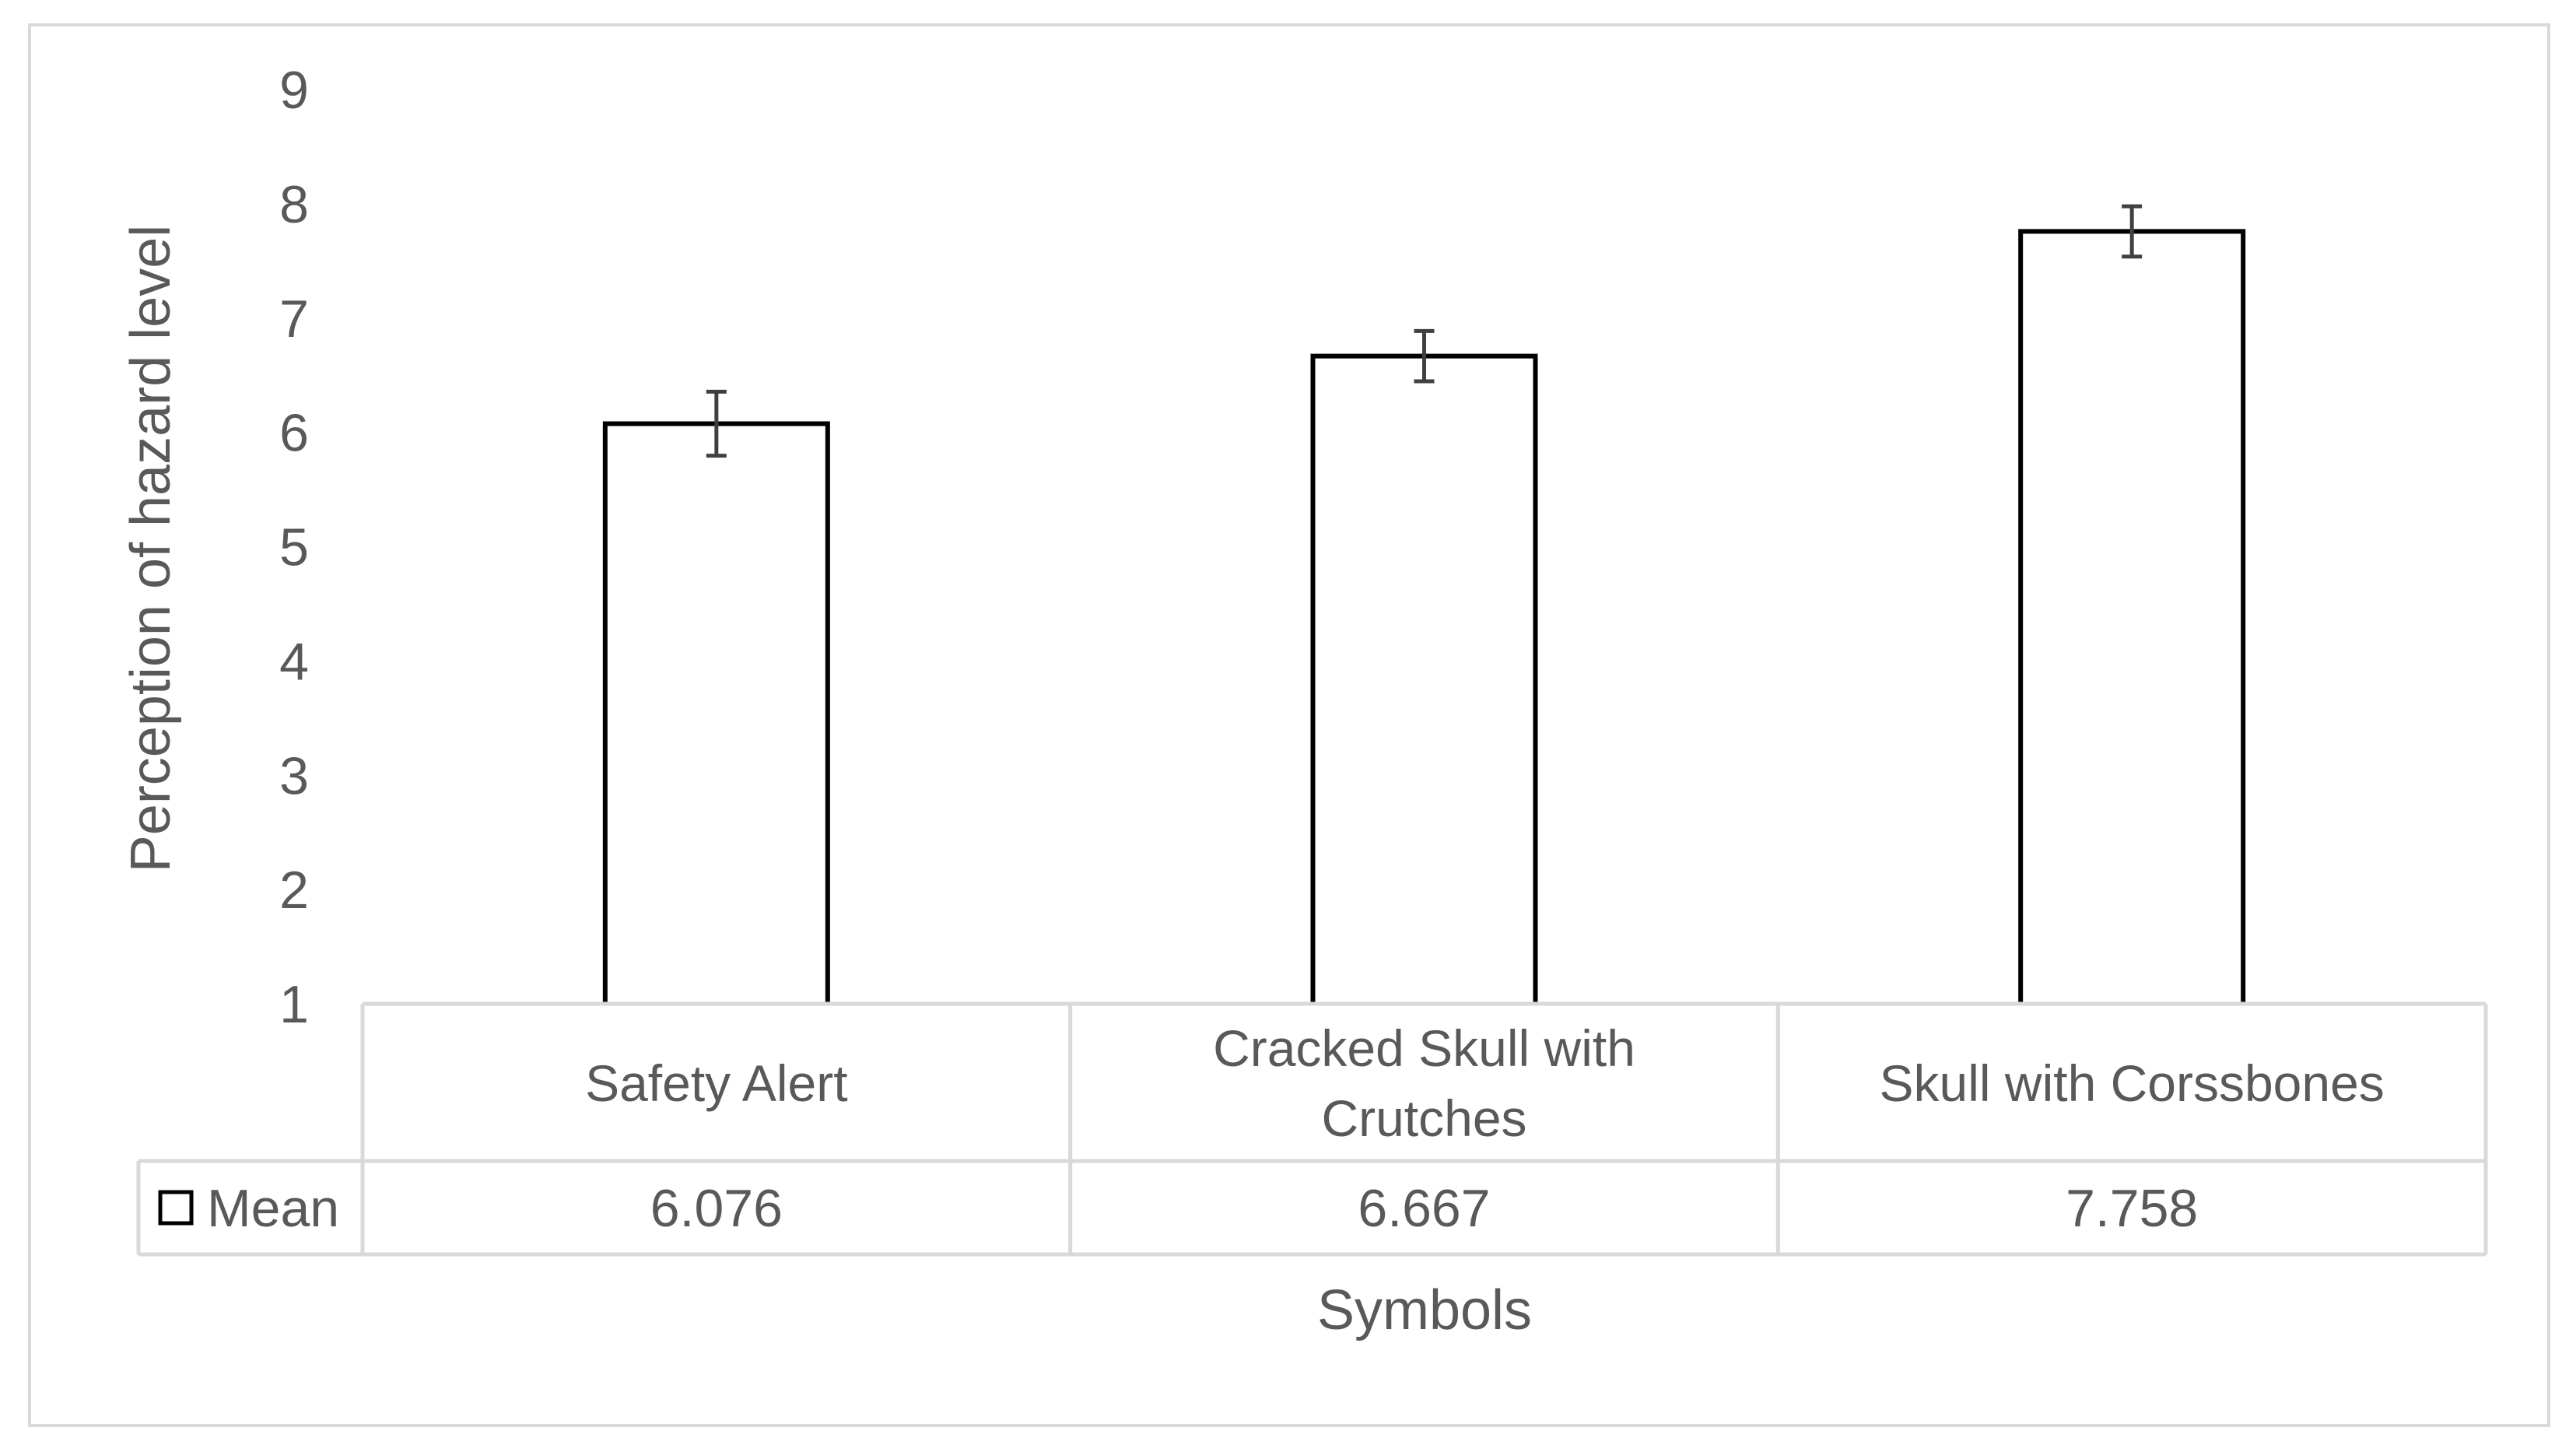 The image size is (2576, 1452). I want to click on legend-label: Mean, so click(273, 1208).